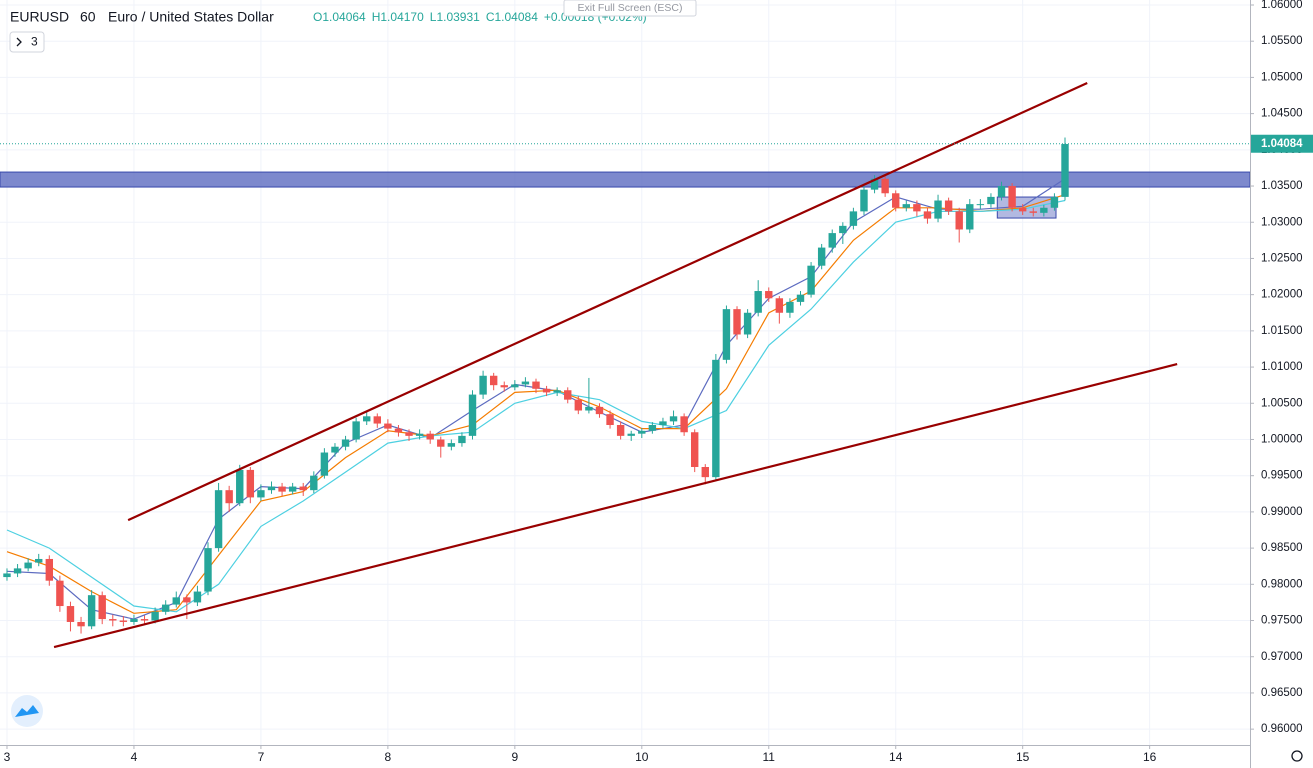 Image resolution: width=1313 pixels, height=768 pixels. I want to click on indicator-toggle, so click(27, 42).